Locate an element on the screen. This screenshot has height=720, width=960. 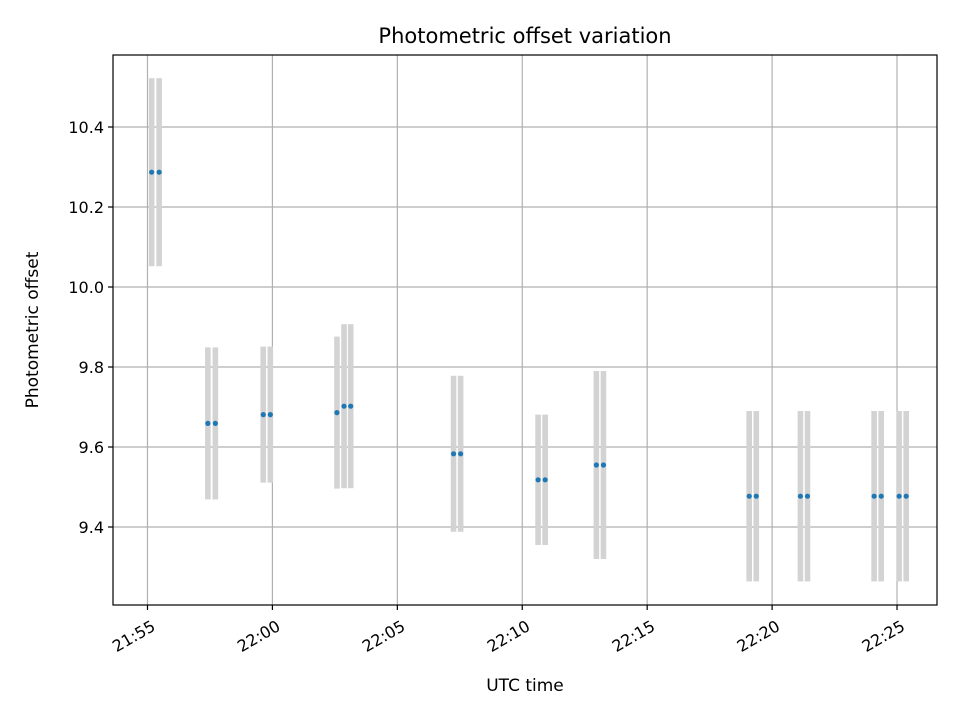
y-axis-ticks: 9.4 9.6 9.8 10.0 10.2 10.4 is located at coordinates (90, 327).